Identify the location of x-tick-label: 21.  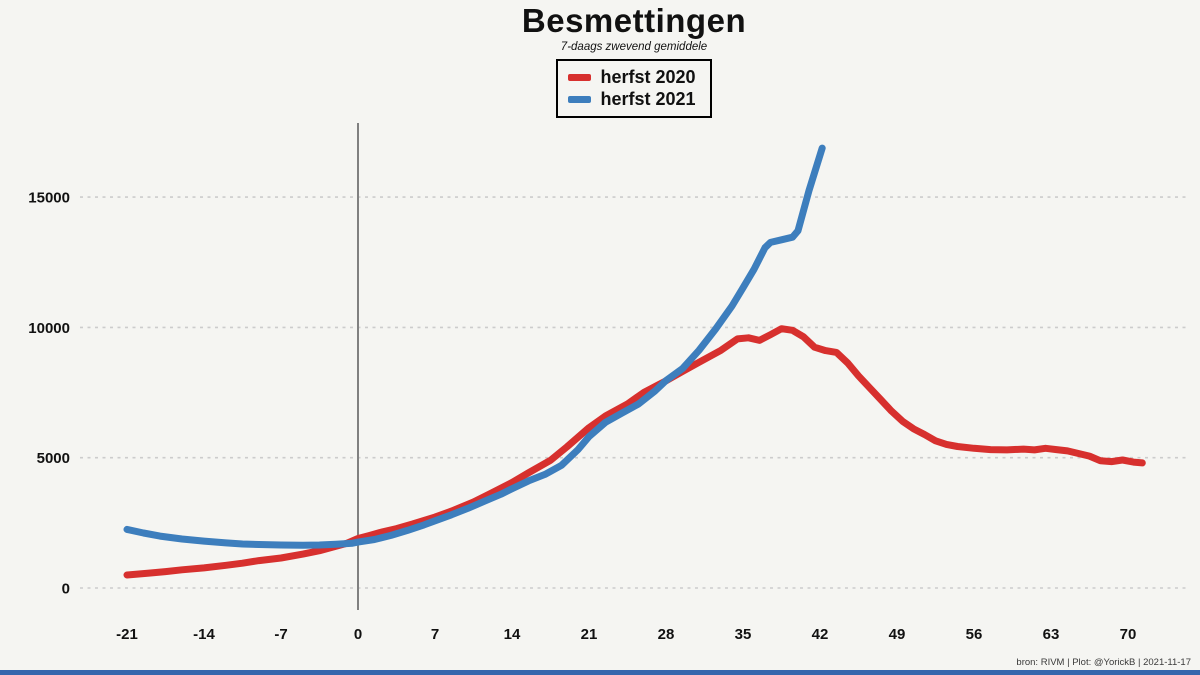
(589, 634).